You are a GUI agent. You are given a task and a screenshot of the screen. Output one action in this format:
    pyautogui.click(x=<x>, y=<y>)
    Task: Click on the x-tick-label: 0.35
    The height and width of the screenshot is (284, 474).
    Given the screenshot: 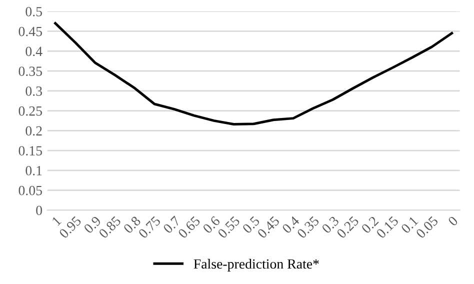 What is the action you would take?
    pyautogui.click(x=308, y=227)
    